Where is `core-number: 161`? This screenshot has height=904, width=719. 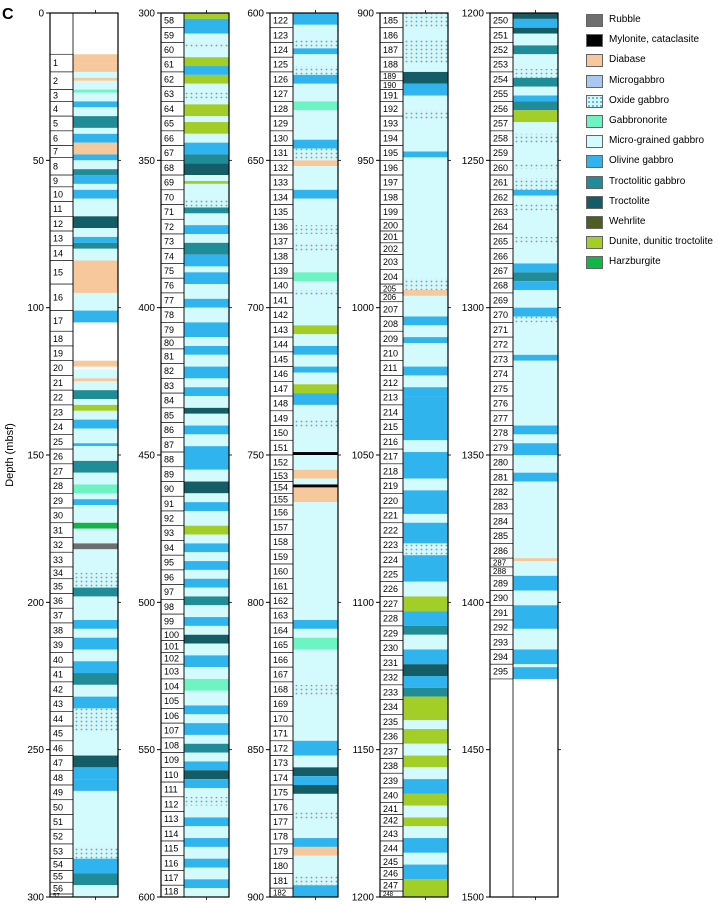
core-number: 161 is located at coordinates (280, 586).